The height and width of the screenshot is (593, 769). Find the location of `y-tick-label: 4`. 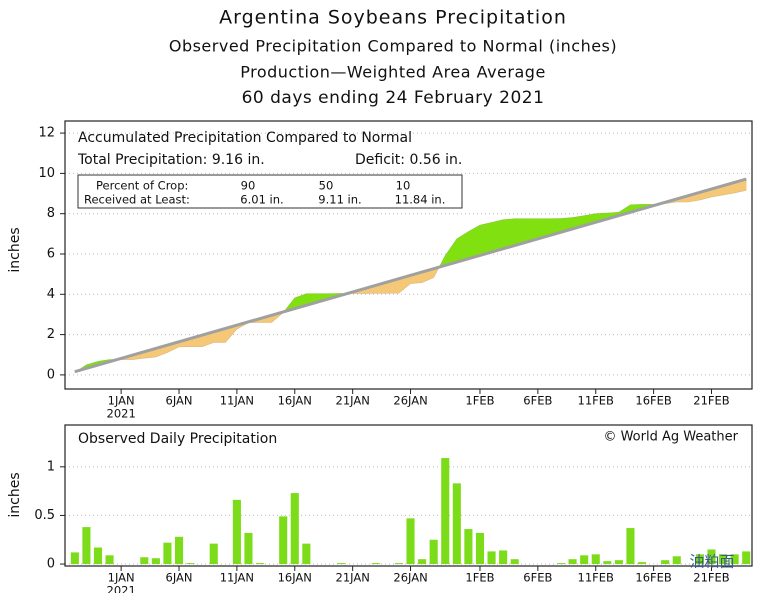

y-tick-label: 4 is located at coordinates (51, 294).